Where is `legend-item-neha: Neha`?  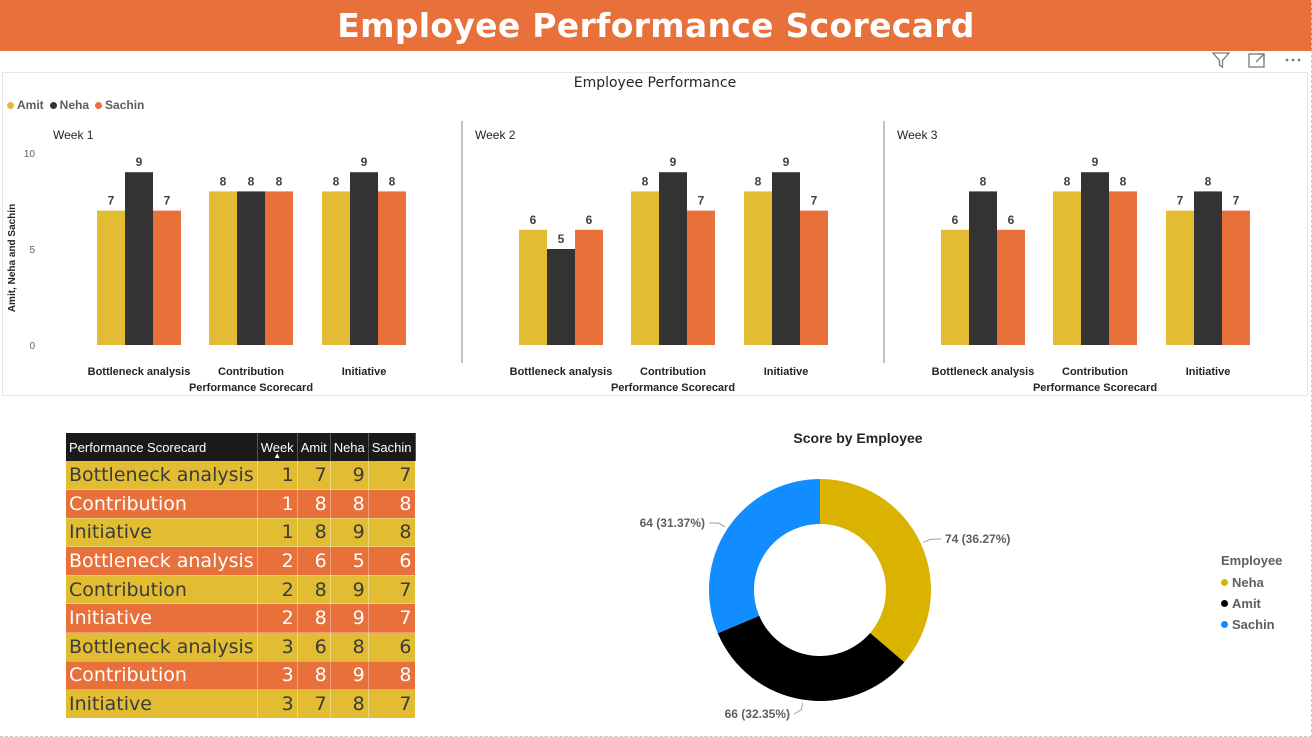 legend-item-neha: Neha is located at coordinates (69, 105).